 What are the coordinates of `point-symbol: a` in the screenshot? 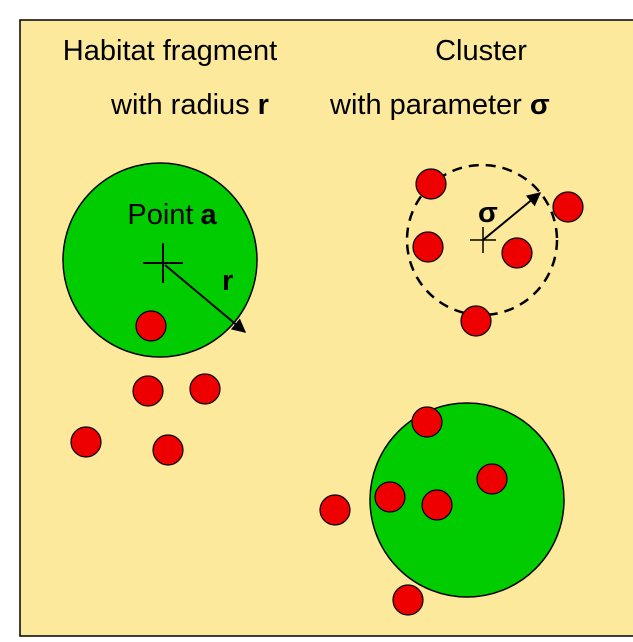 It's located at (208, 215).